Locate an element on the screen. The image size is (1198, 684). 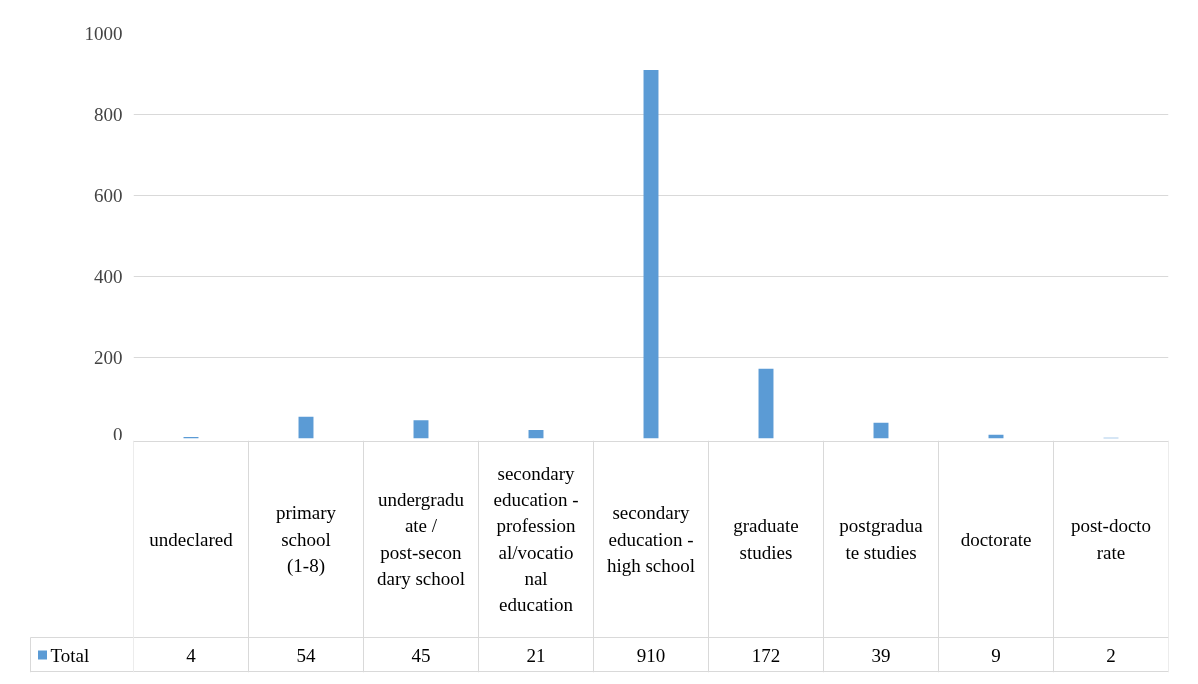
data-label: 9 is located at coordinates (996, 655).